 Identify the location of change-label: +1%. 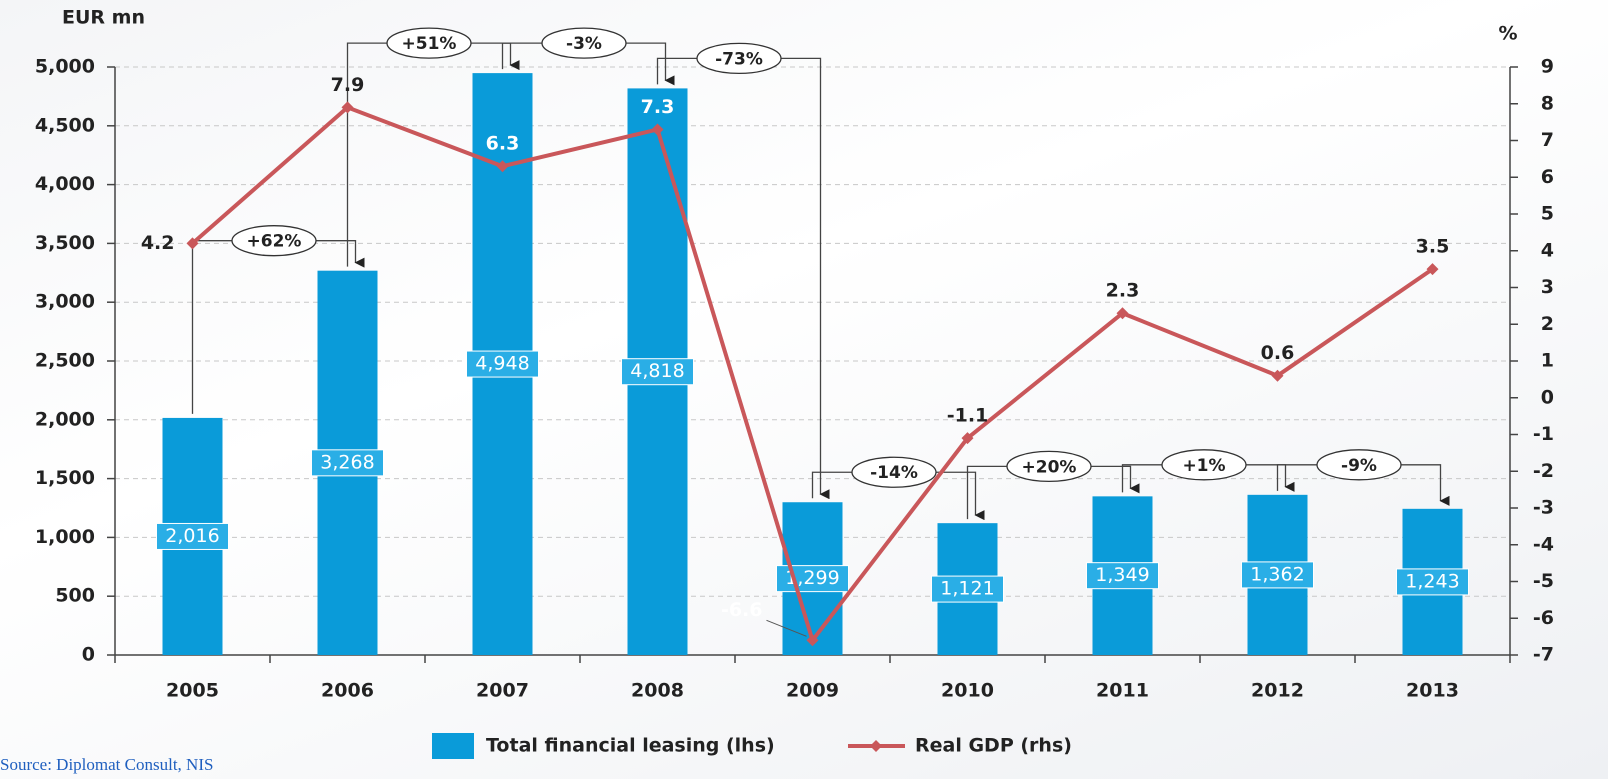
(1203, 466).